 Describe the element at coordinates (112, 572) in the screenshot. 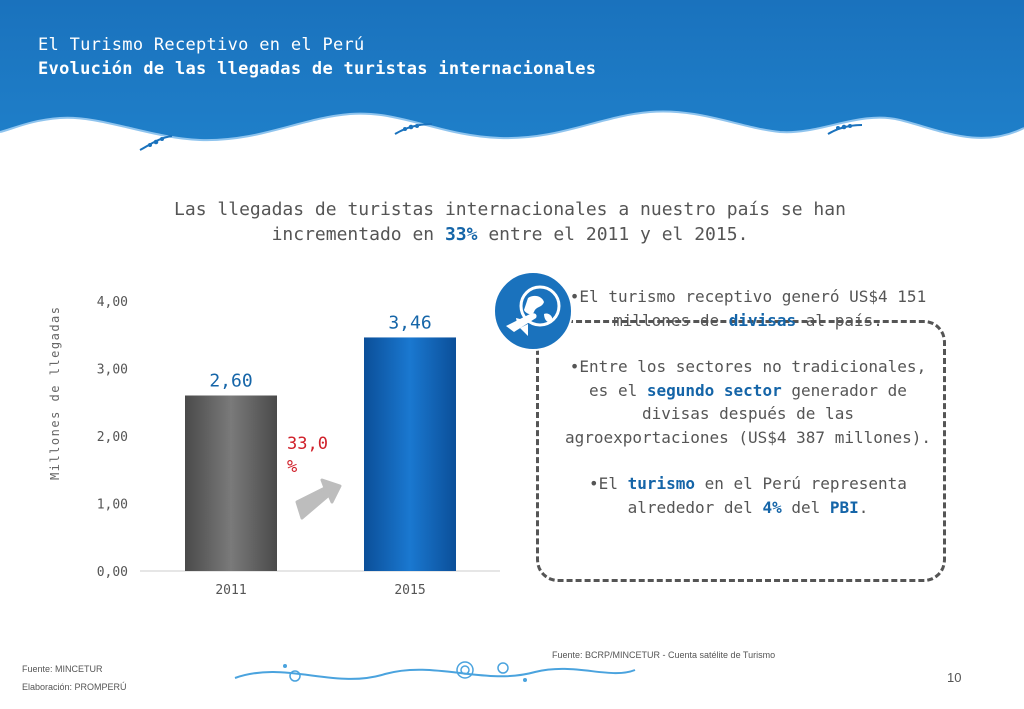

I see `y-tick-label: 0,00` at that location.